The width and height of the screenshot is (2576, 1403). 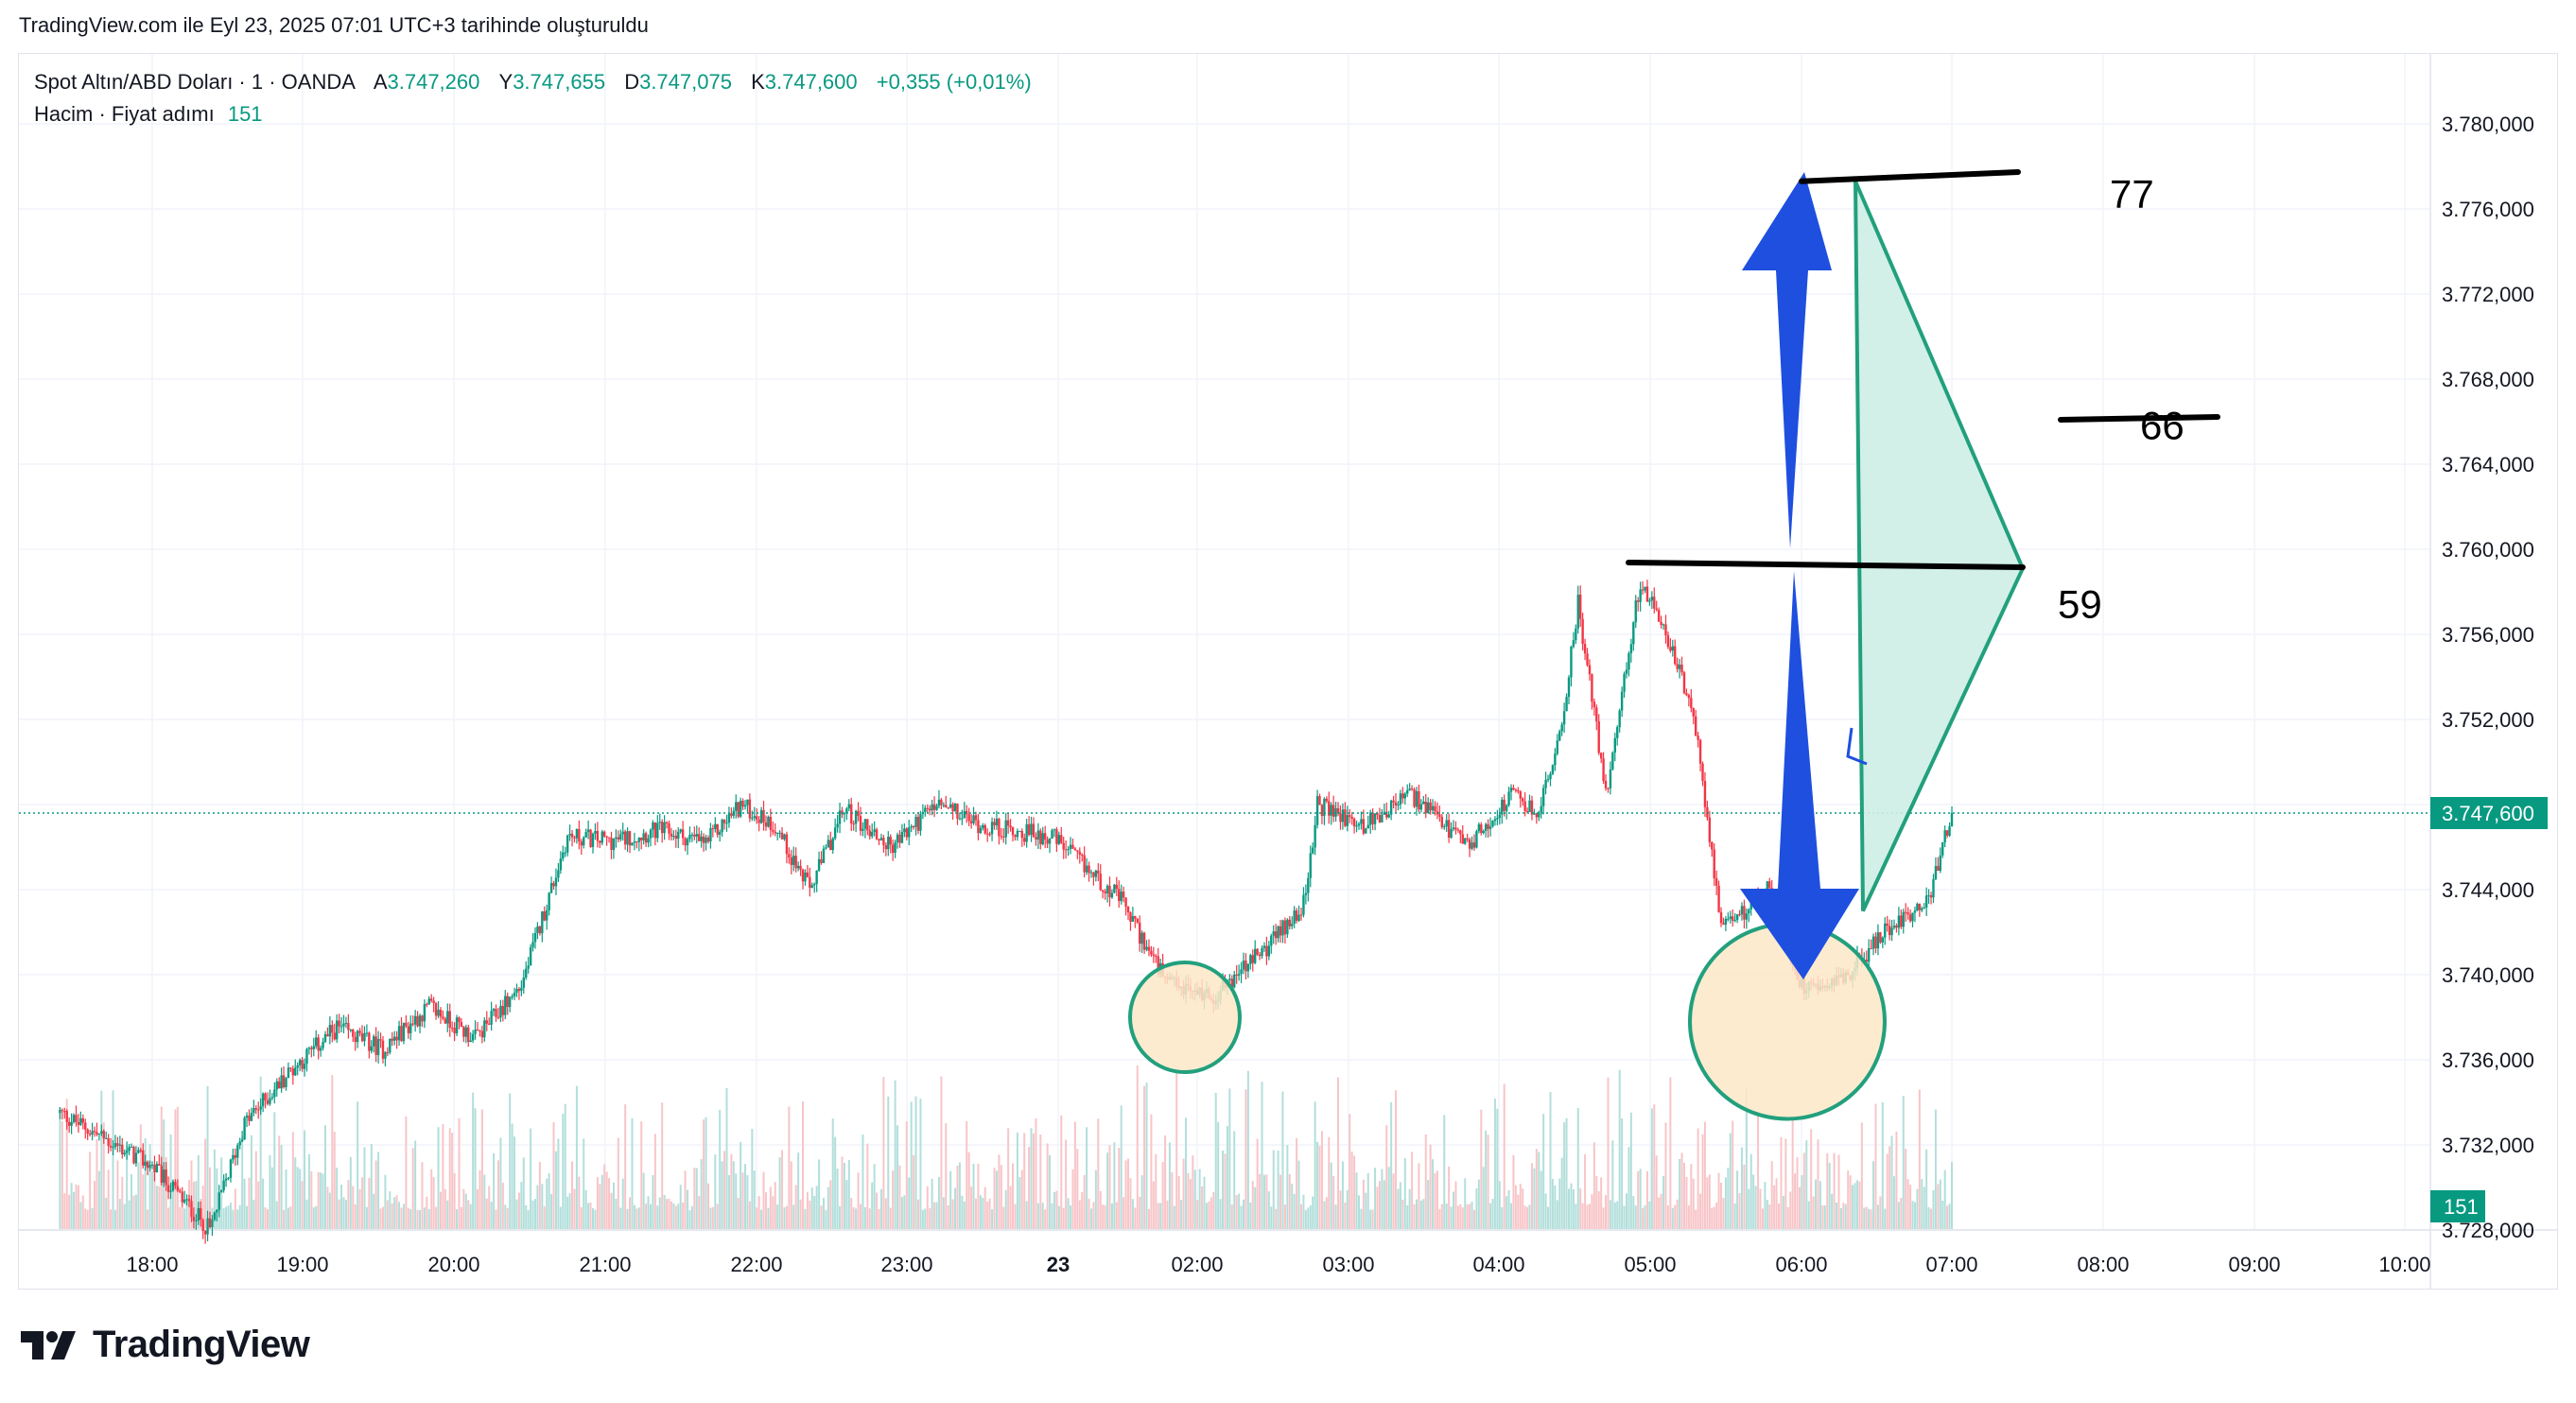 What do you see at coordinates (1940, 546) in the screenshot?
I see `target-triangle` at bounding box center [1940, 546].